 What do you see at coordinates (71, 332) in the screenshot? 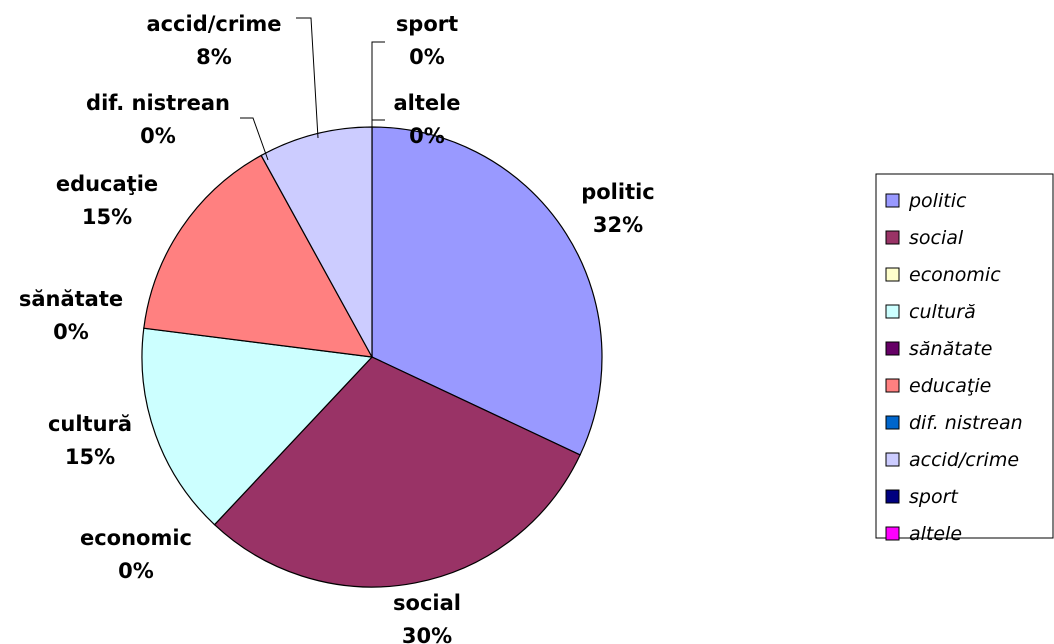
I see `slice-percent-sănătate: 0%` at bounding box center [71, 332].